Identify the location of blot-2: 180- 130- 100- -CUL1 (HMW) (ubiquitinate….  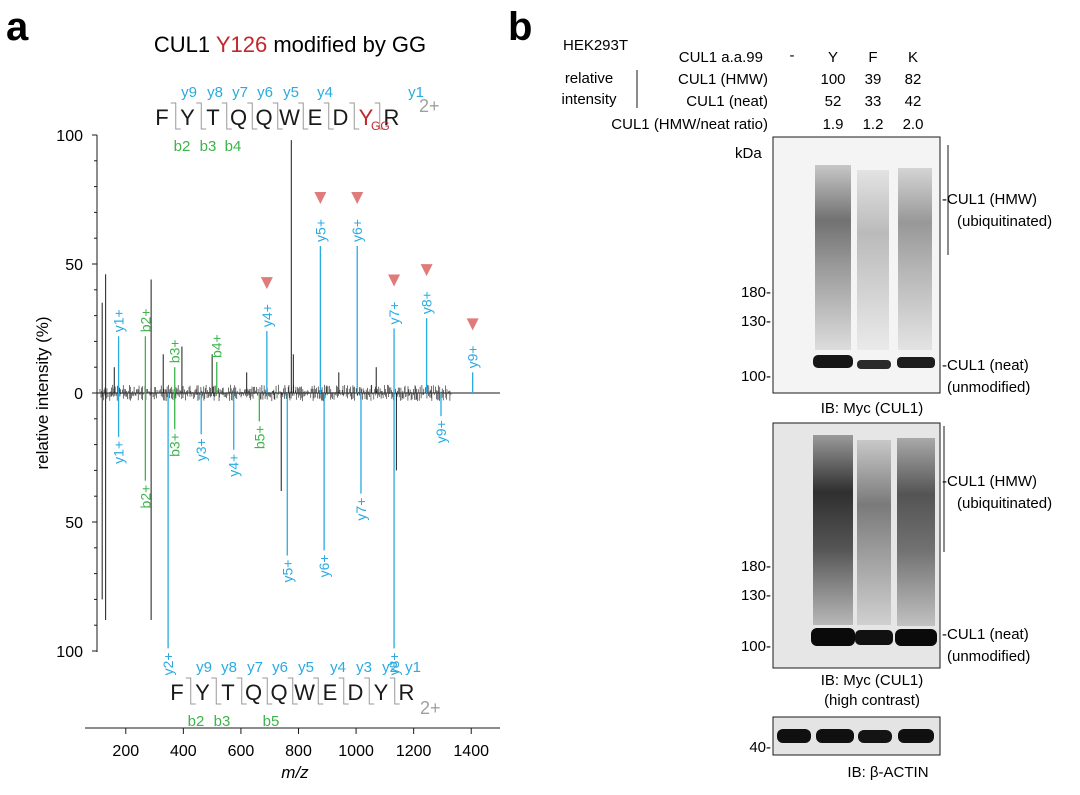
(896, 565).